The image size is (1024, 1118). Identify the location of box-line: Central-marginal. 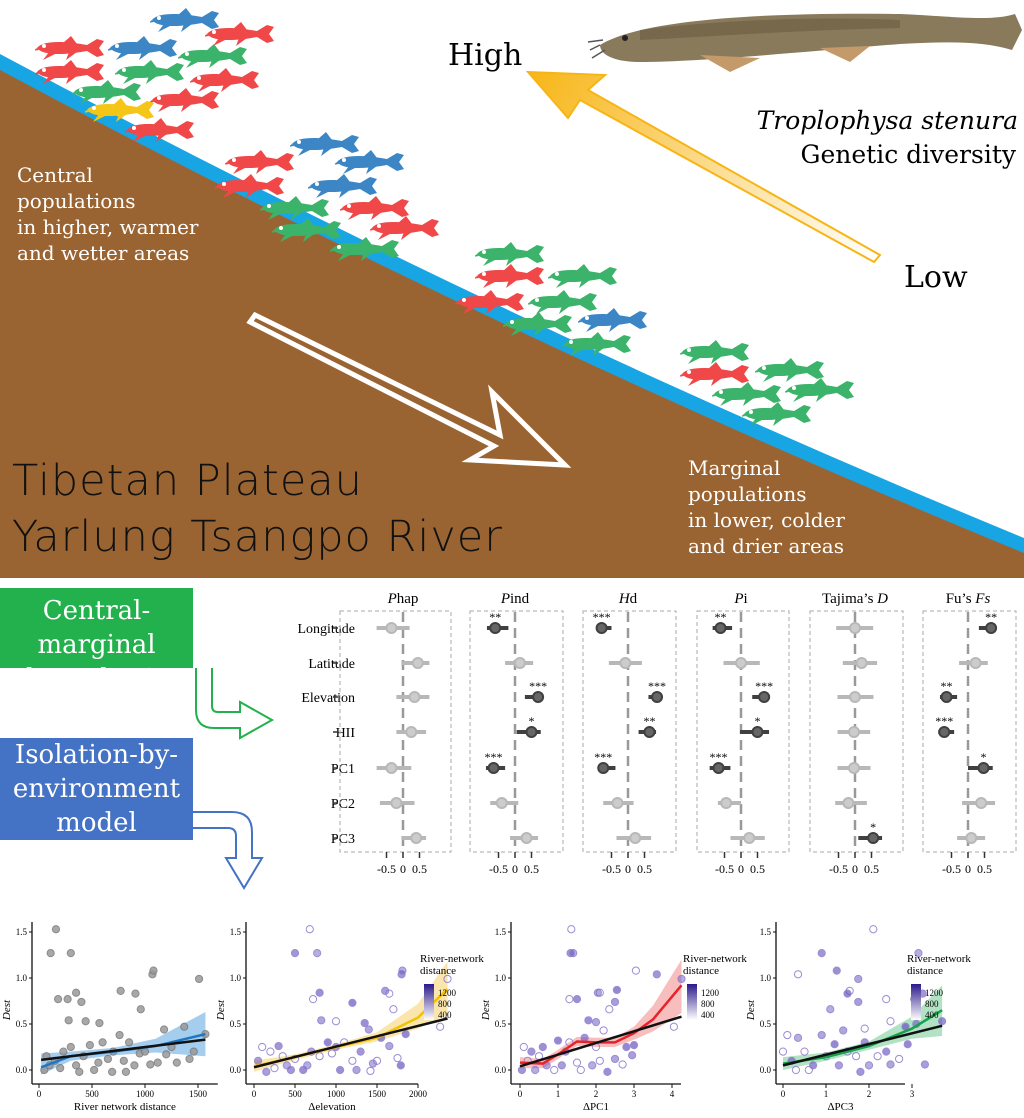
(96, 628).